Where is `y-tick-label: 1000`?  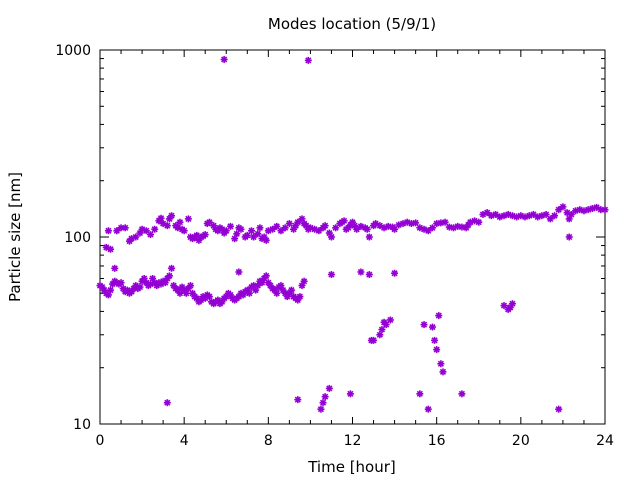 y-tick-label: 1000 is located at coordinates (73, 51).